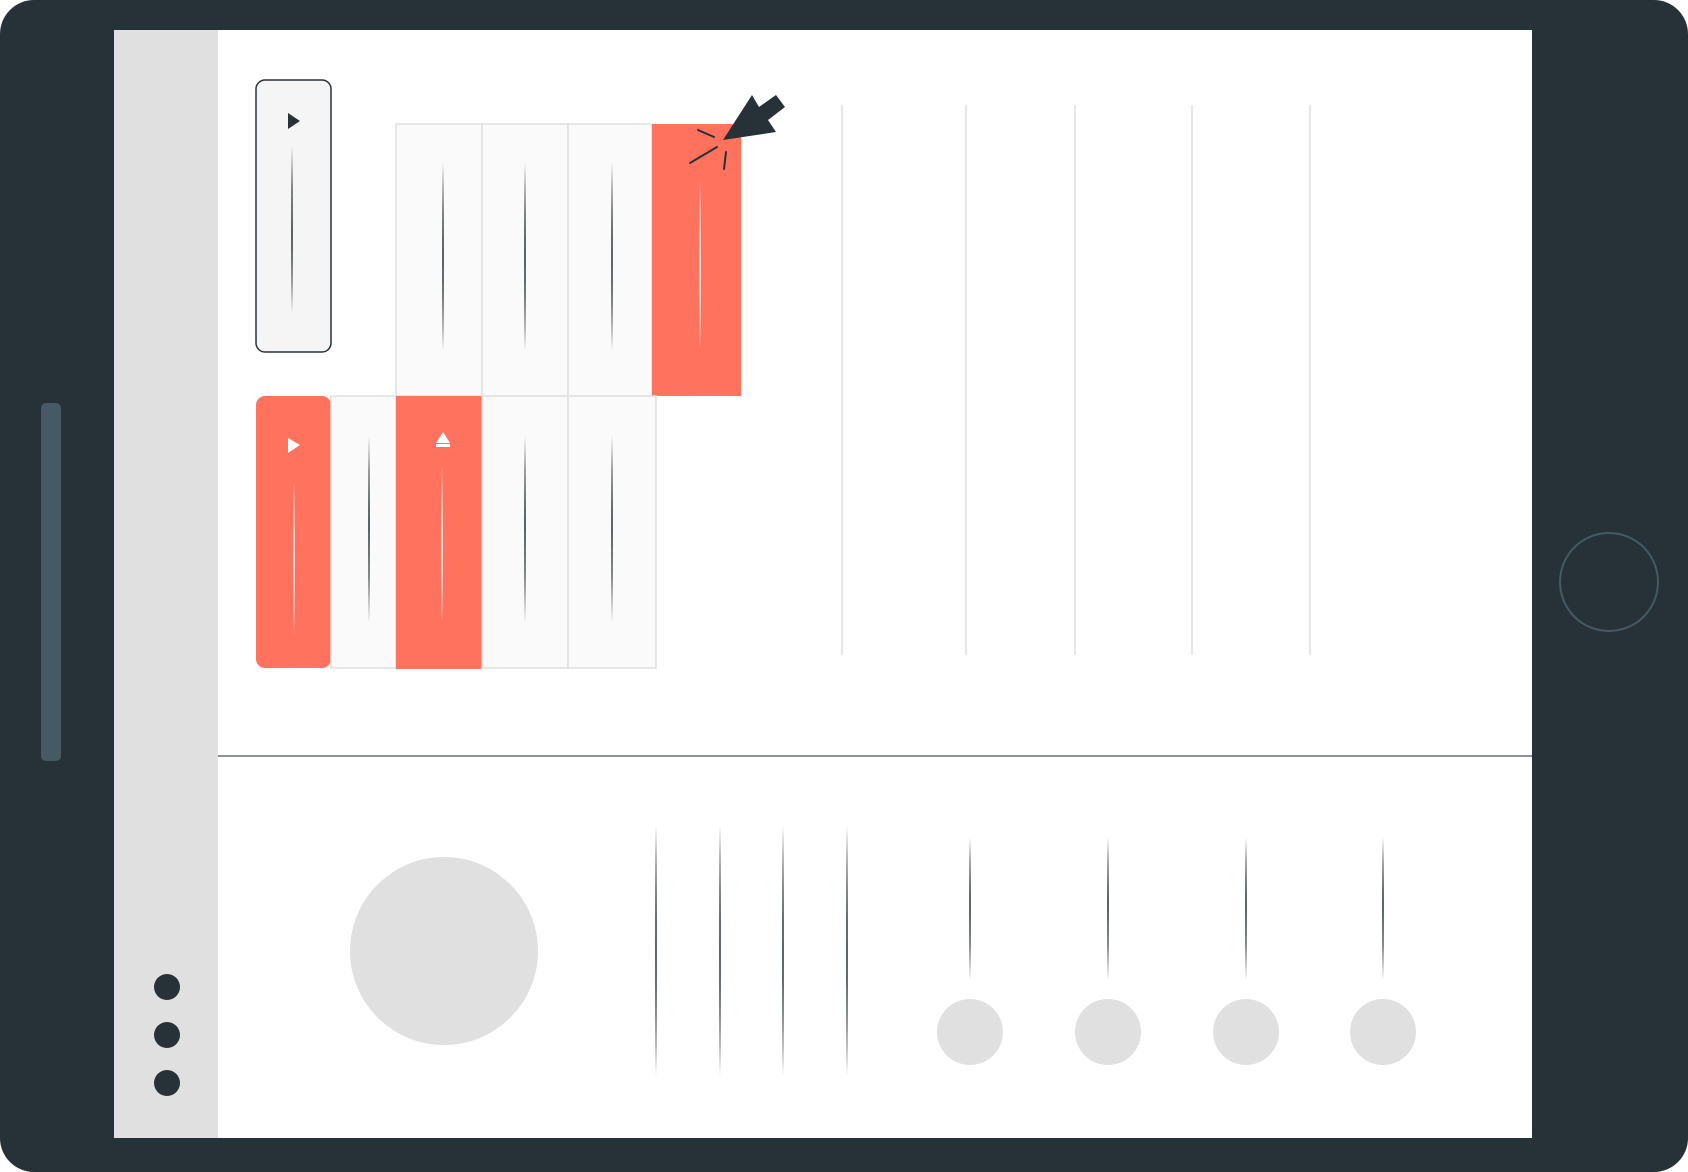  What do you see at coordinates (1076, 380) in the screenshot?
I see `background-columns` at bounding box center [1076, 380].